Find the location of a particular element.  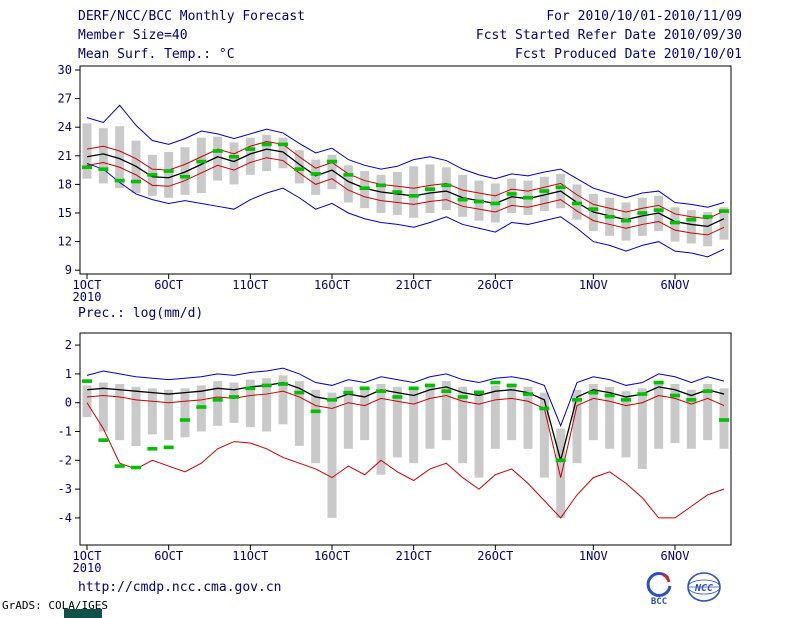

svg-text: 1 is located at coordinates (68, 374).